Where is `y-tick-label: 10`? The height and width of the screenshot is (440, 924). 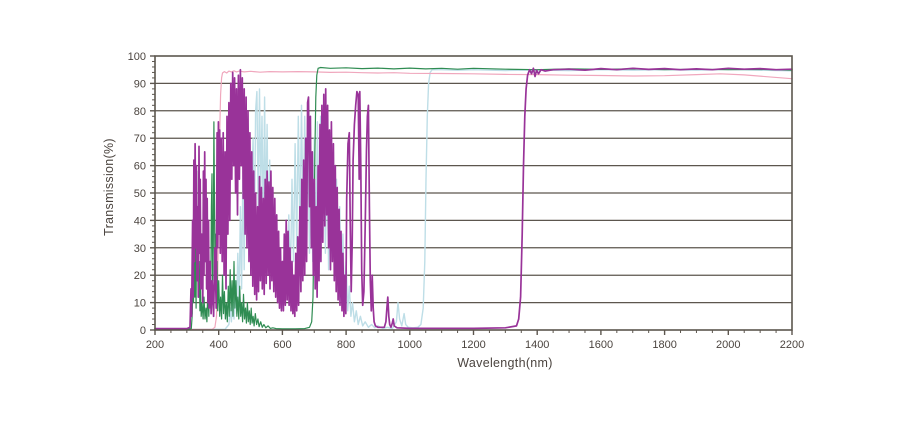 y-tick-label: 10 is located at coordinates (140, 304).